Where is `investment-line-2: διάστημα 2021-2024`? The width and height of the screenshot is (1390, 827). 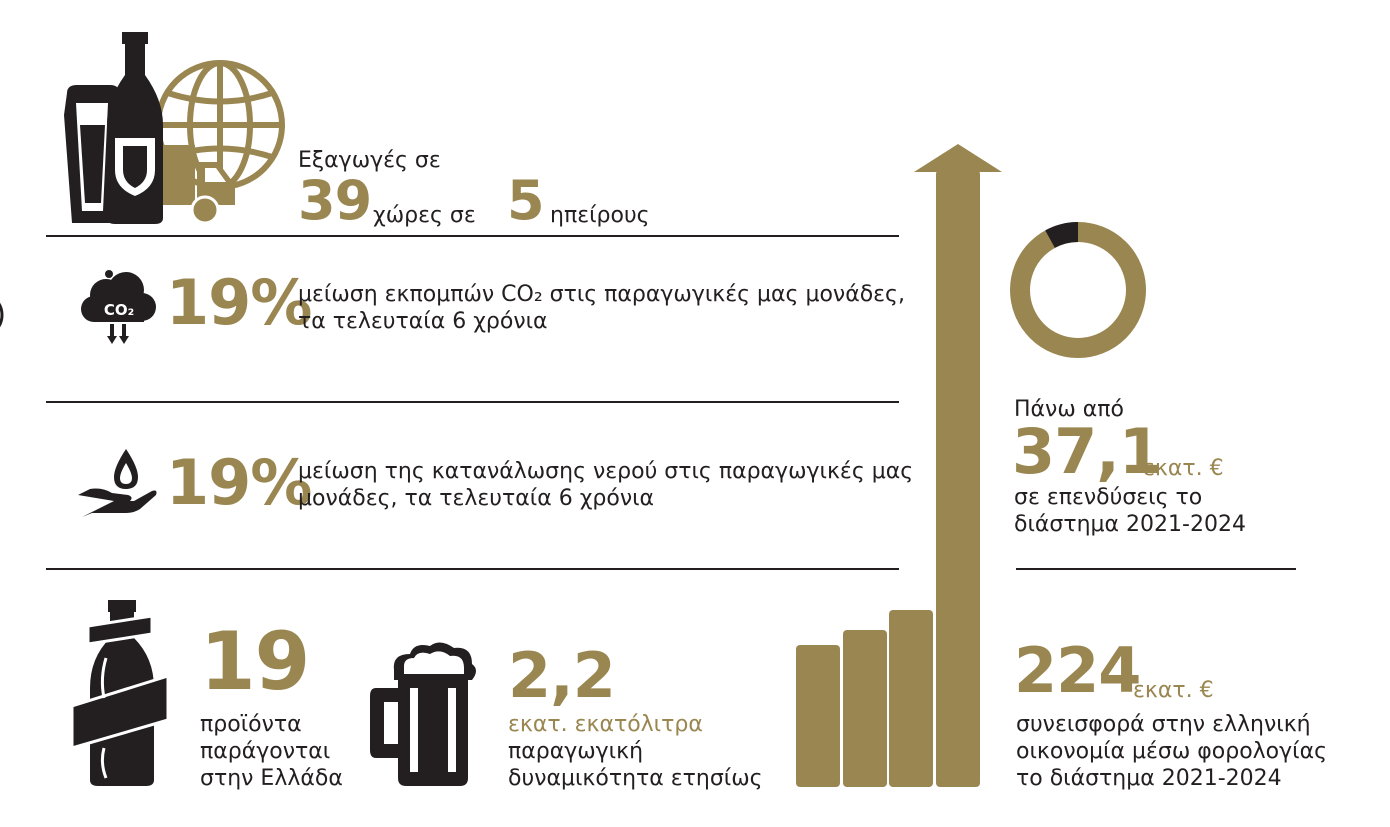 investment-line-2: διάστημα 2021-2024 is located at coordinates (1130, 524).